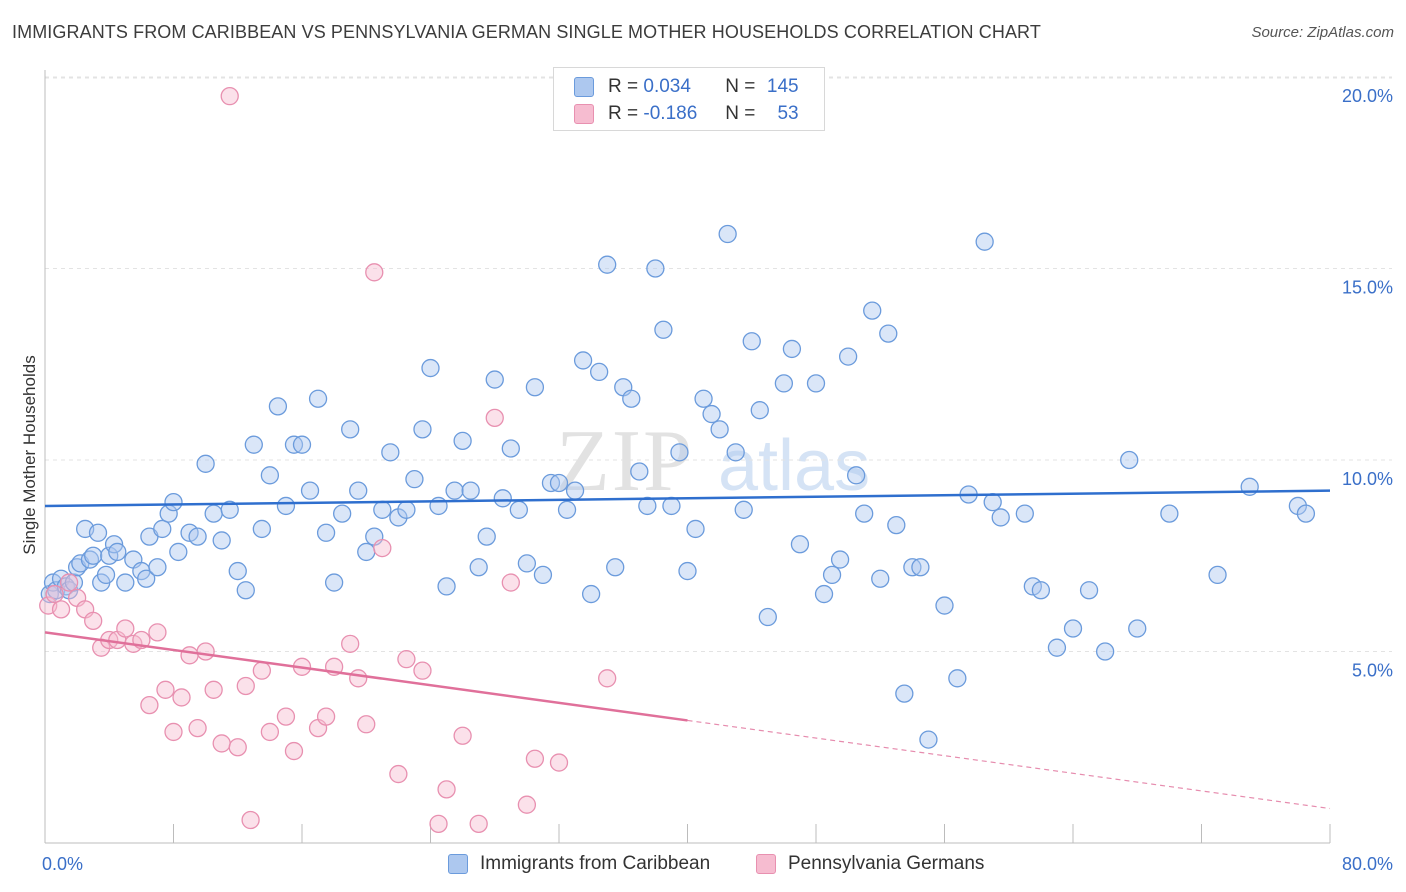 This screenshot has width=1406, height=892. What do you see at coordinates (584, 114) in the screenshot?
I see `legend-swatch-pa-german` at bounding box center [584, 114].